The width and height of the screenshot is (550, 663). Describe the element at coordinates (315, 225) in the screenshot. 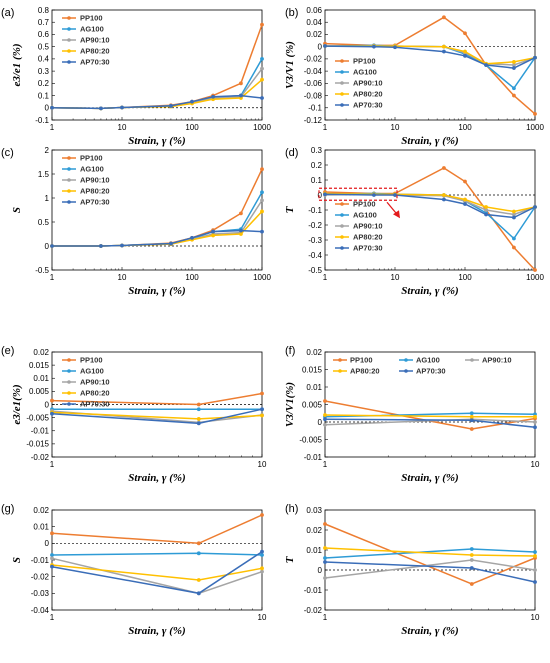

I see `y-tick-label: -0.2` at that location.